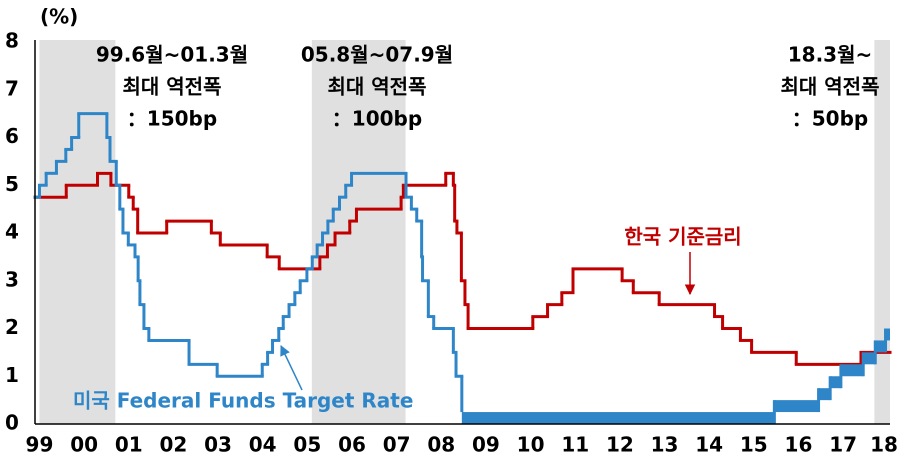 The image size is (901, 464). Describe the element at coordinates (12, 279) in the screenshot. I see `y-tick-label: 3` at that location.